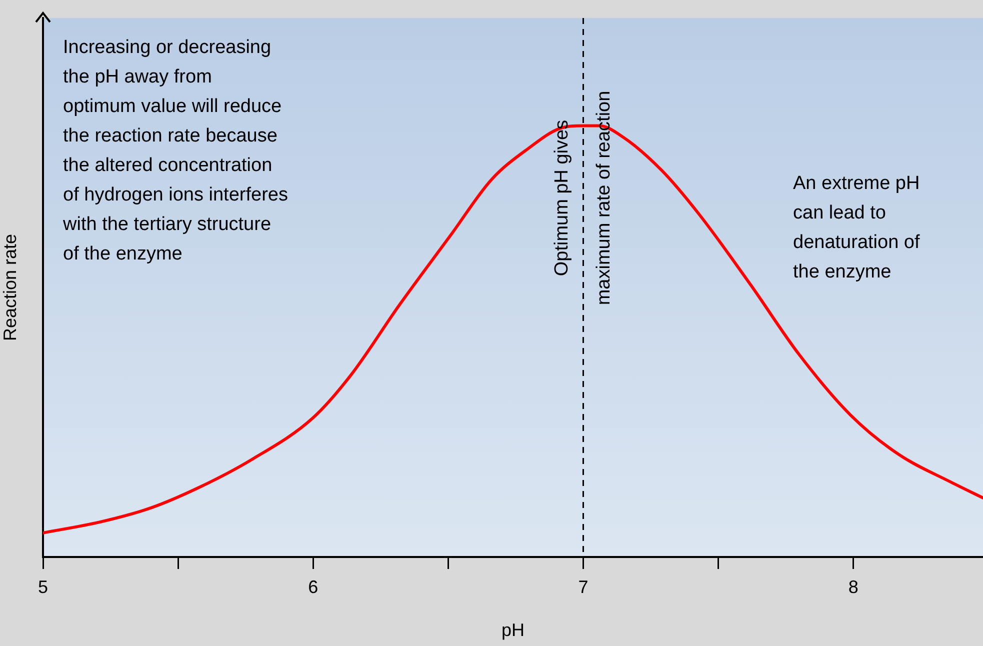  I want to click on annotation: An extreme pH can lead to denaturation of the enzyme, so click(856, 228).